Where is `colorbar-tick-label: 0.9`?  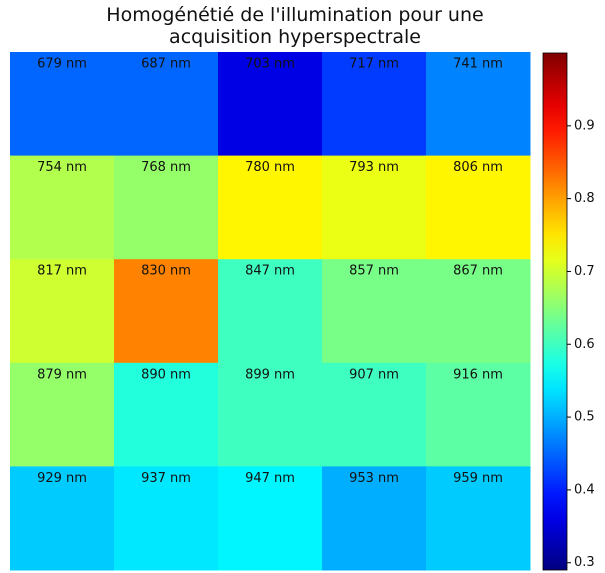 colorbar-tick-label: 0.9 is located at coordinates (584, 125).